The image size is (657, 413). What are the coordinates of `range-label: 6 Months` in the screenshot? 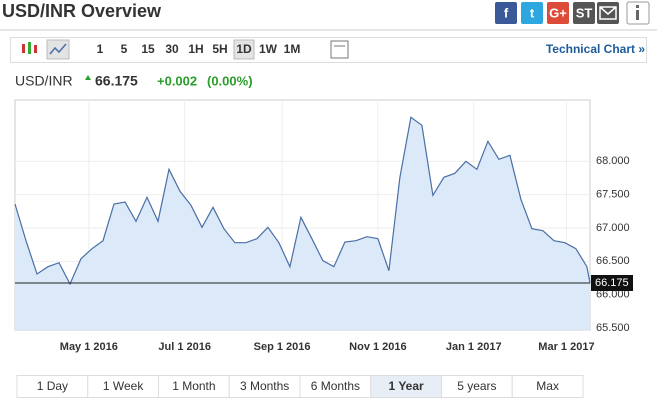 It's located at (335, 386).